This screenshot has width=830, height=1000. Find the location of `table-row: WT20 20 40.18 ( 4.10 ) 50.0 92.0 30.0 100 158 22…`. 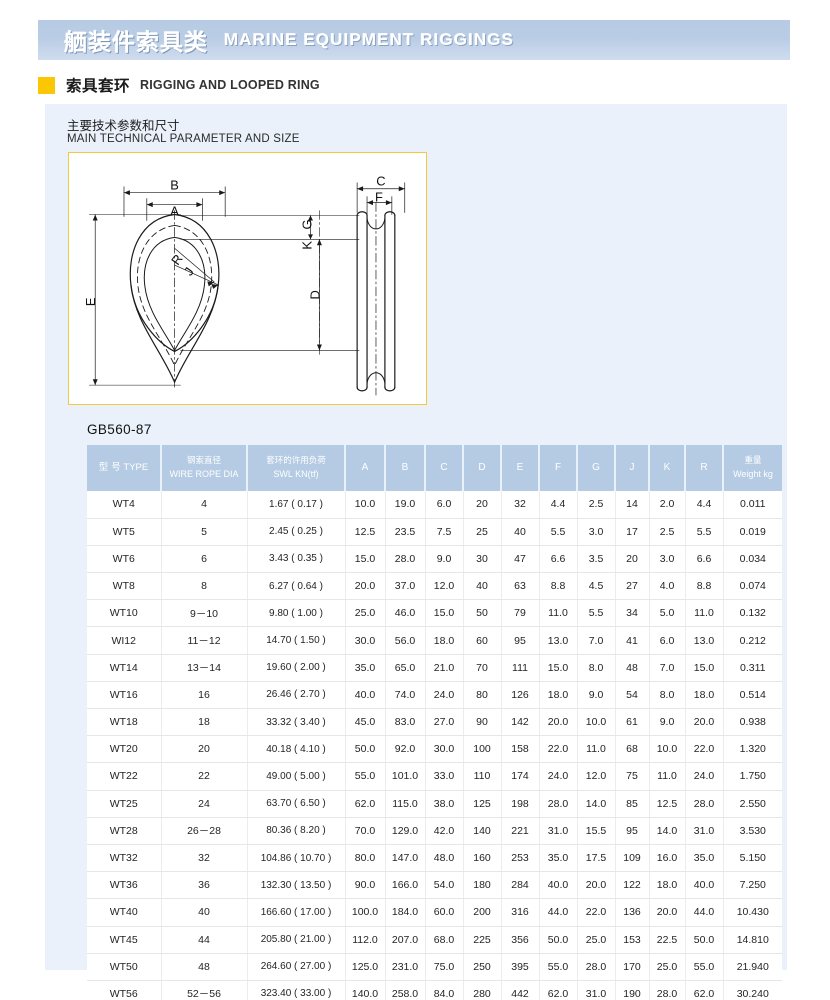

table-row: WT20 20 40.18 ( 4.10 ) 50.0 92.0 30.0 100 158 22… is located at coordinates (434, 749).